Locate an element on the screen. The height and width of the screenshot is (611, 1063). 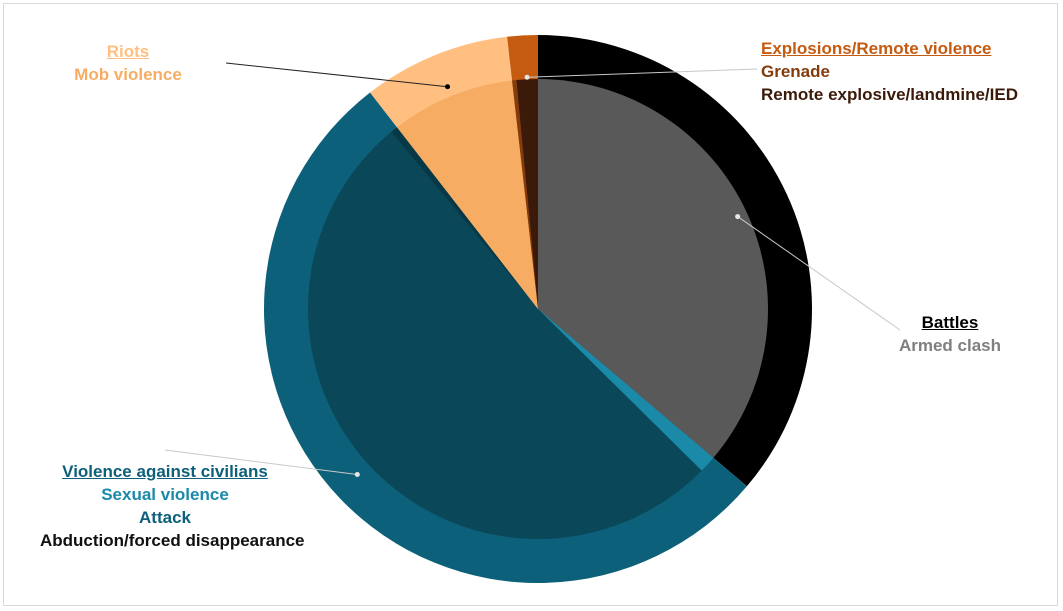
label-explosions-category: Explosions/Remote violence is located at coordinates (876, 48).